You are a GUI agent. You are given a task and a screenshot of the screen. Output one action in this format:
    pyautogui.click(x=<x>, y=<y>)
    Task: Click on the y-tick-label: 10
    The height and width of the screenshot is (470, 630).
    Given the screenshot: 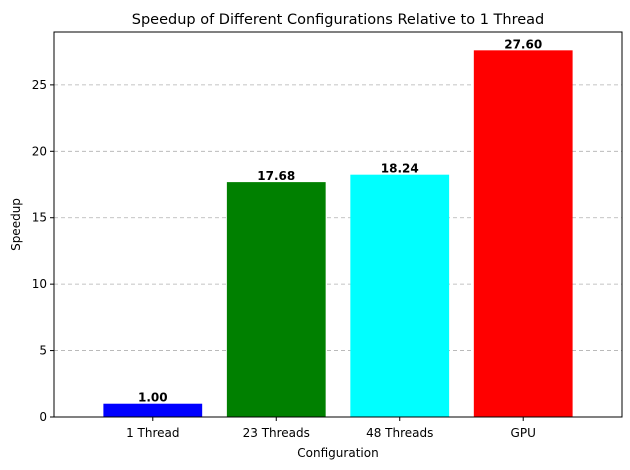 What is the action you would take?
    pyautogui.click(x=39, y=284)
    